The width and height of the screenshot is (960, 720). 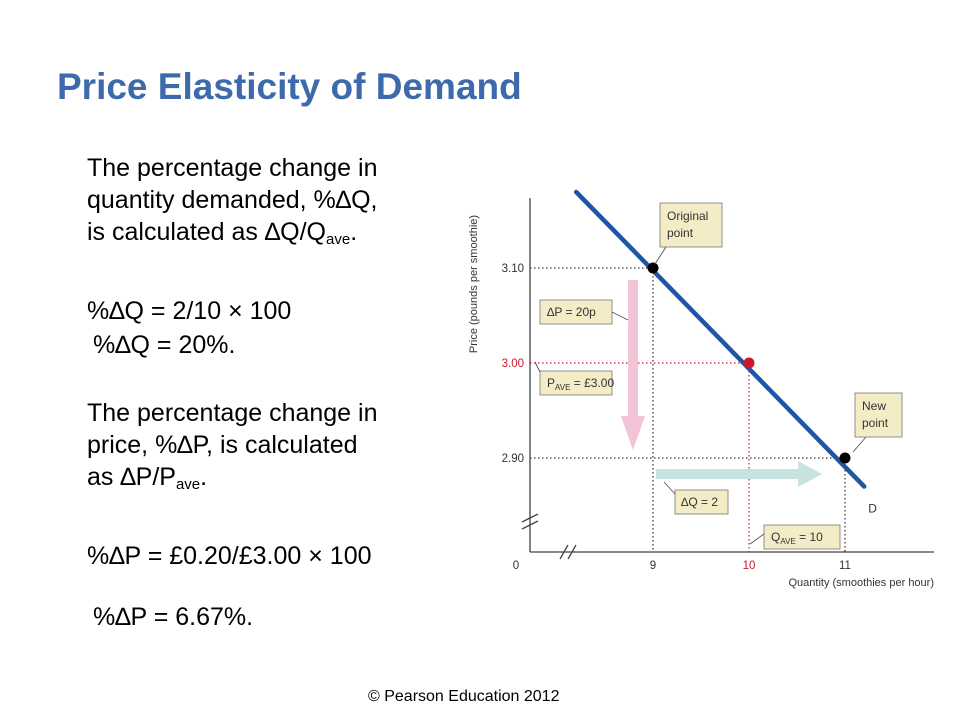 I want to click on q-ave-label-box, so click(x=802, y=537).